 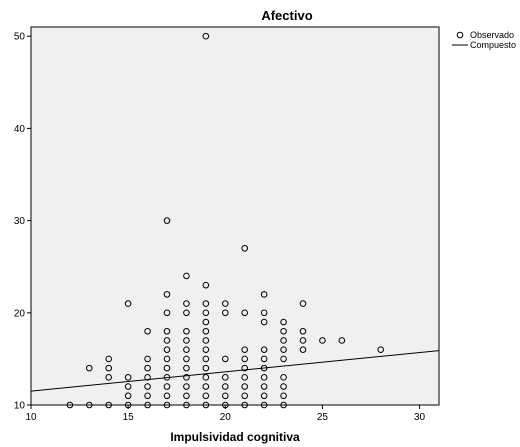 What do you see at coordinates (286, 15) in the screenshot?
I see `chart-title: Afectivo` at bounding box center [286, 15].